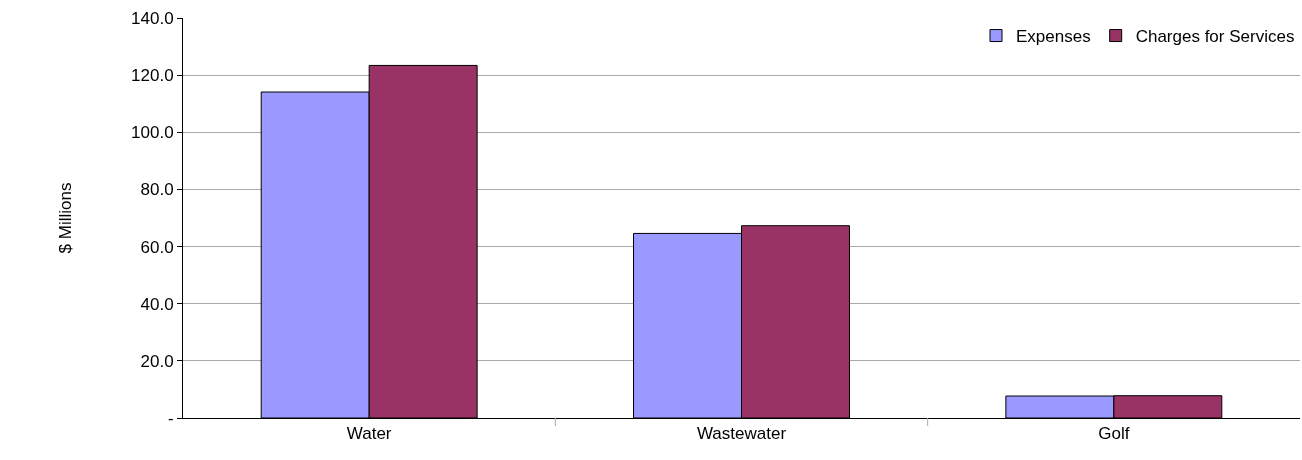 The image size is (1302, 460). I want to click on y-tick-label: 100.0, so click(152, 133).